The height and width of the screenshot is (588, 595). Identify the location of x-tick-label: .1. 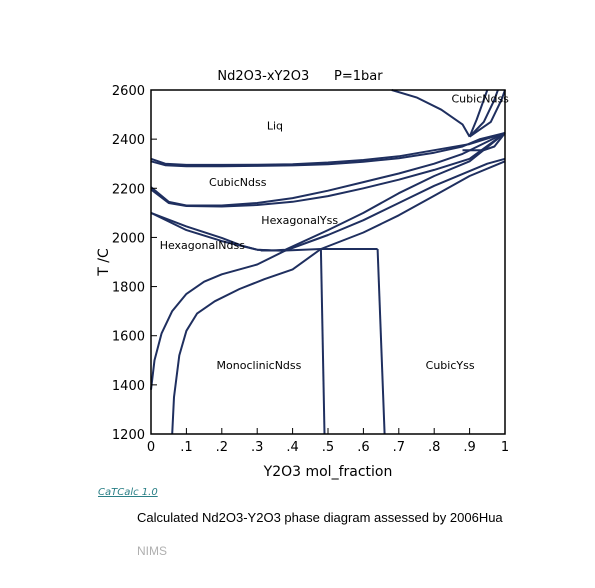
(186, 447).